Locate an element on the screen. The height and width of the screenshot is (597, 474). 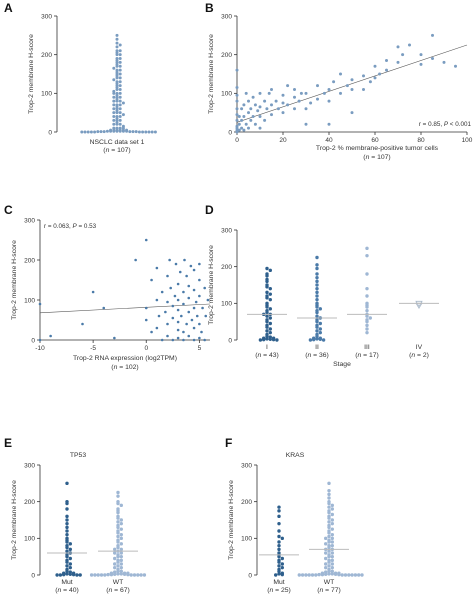
panel-c-y-tick-label: 100 is located at coordinates (29, 300).